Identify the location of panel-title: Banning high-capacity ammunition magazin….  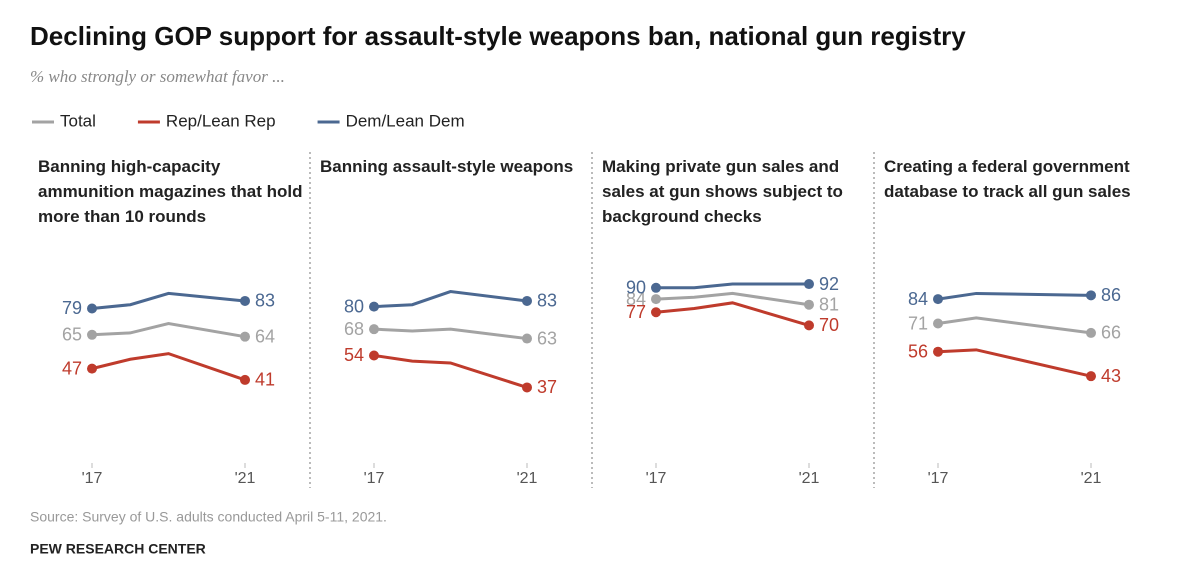
(170, 191).